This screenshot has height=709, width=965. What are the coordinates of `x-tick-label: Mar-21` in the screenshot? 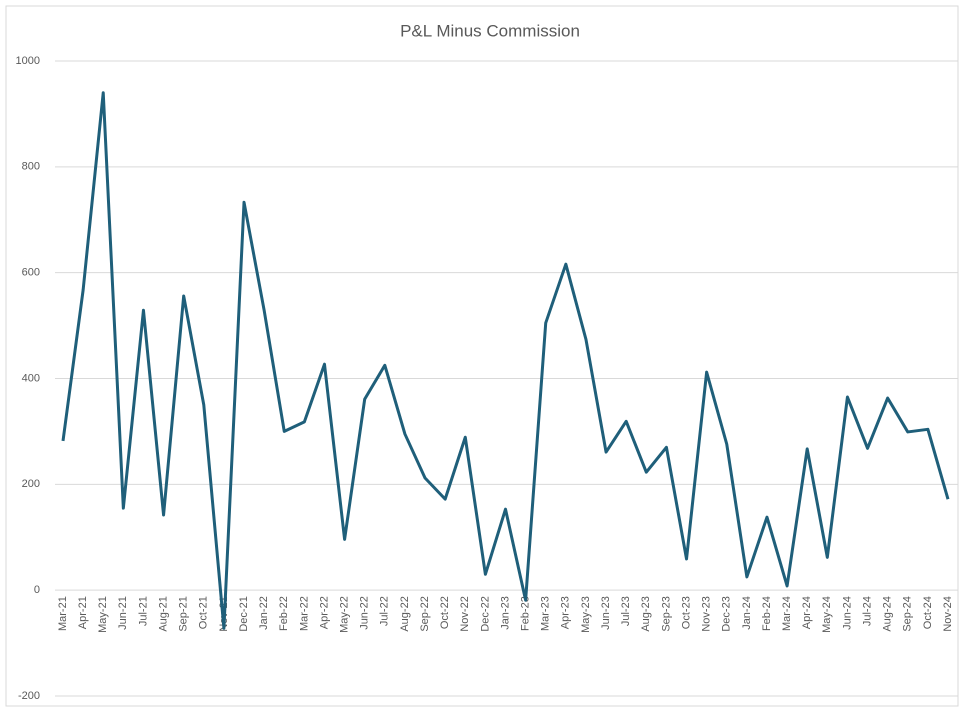 It's located at (63, 613).